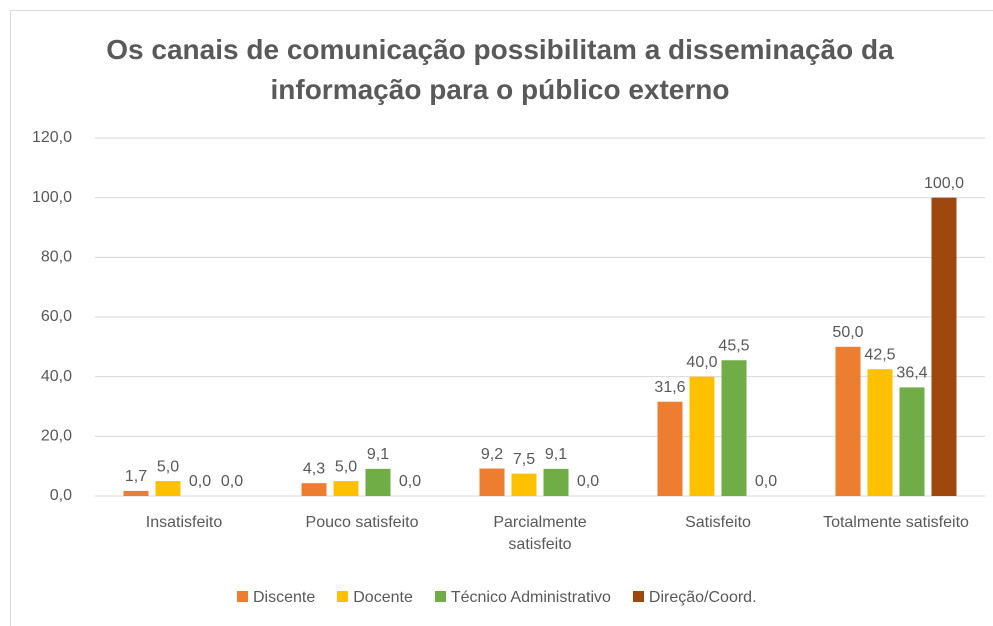 Image resolution: width=993 pixels, height=626 pixels. I want to click on value-label: 4,3, so click(314, 468).